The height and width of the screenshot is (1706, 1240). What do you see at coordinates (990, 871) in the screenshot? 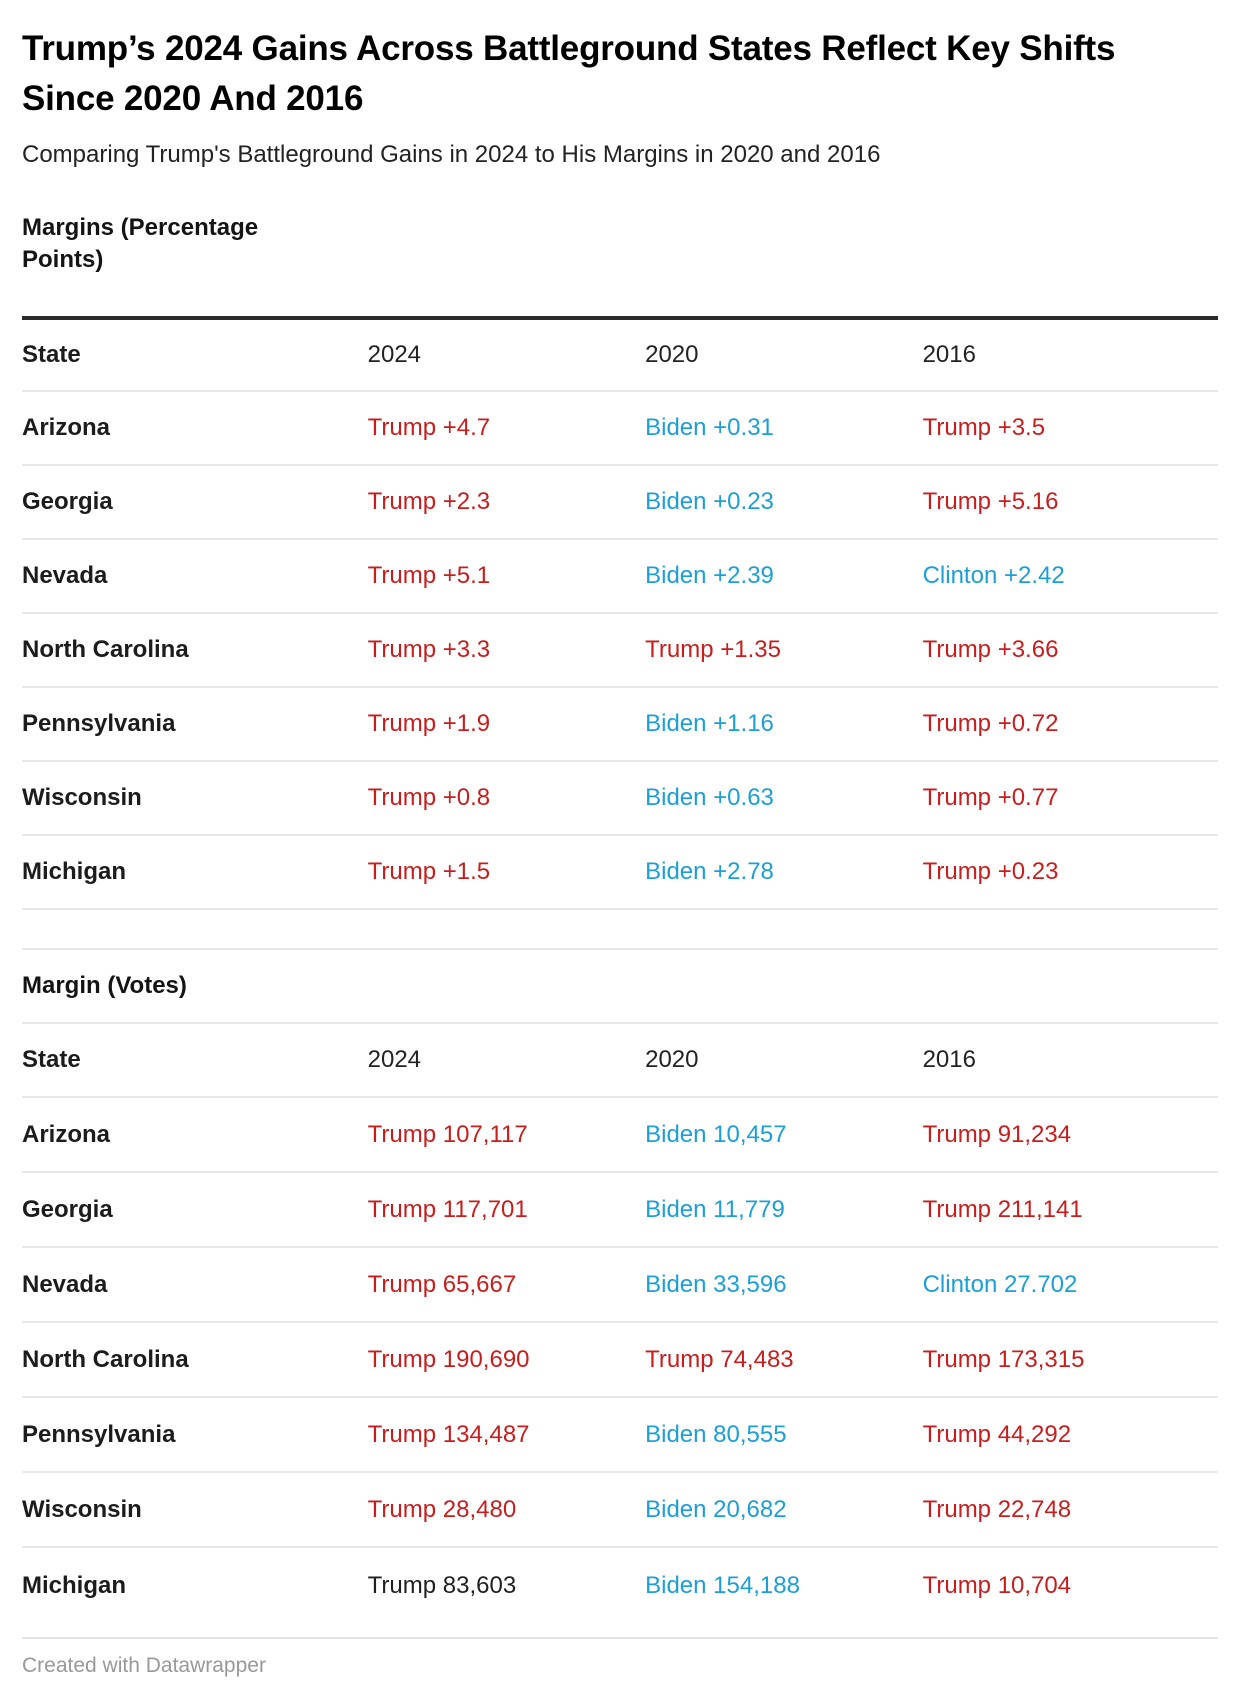
I see `margin-value: Trump +0.23` at bounding box center [990, 871].